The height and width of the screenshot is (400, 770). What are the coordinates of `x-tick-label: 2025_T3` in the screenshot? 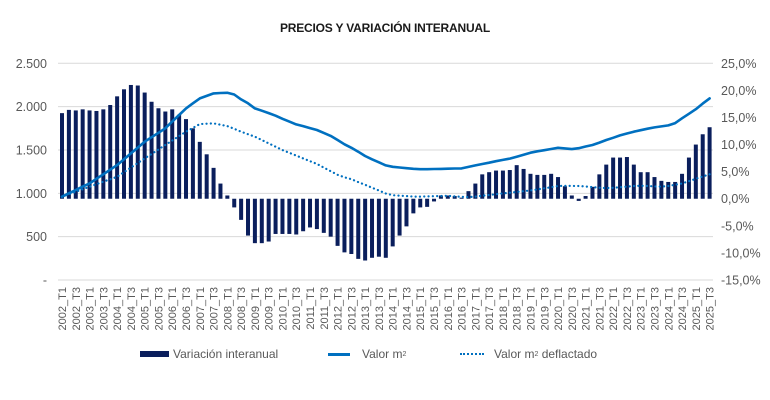 It's located at (711, 308).